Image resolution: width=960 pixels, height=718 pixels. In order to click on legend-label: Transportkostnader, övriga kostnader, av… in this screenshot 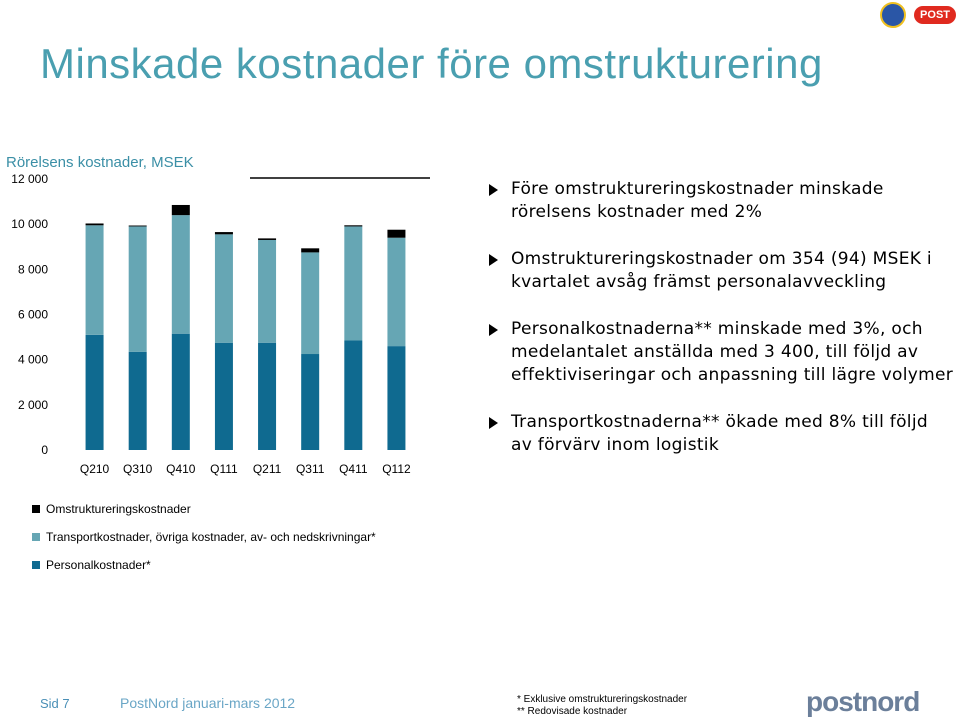, I will do `click(211, 537)`.